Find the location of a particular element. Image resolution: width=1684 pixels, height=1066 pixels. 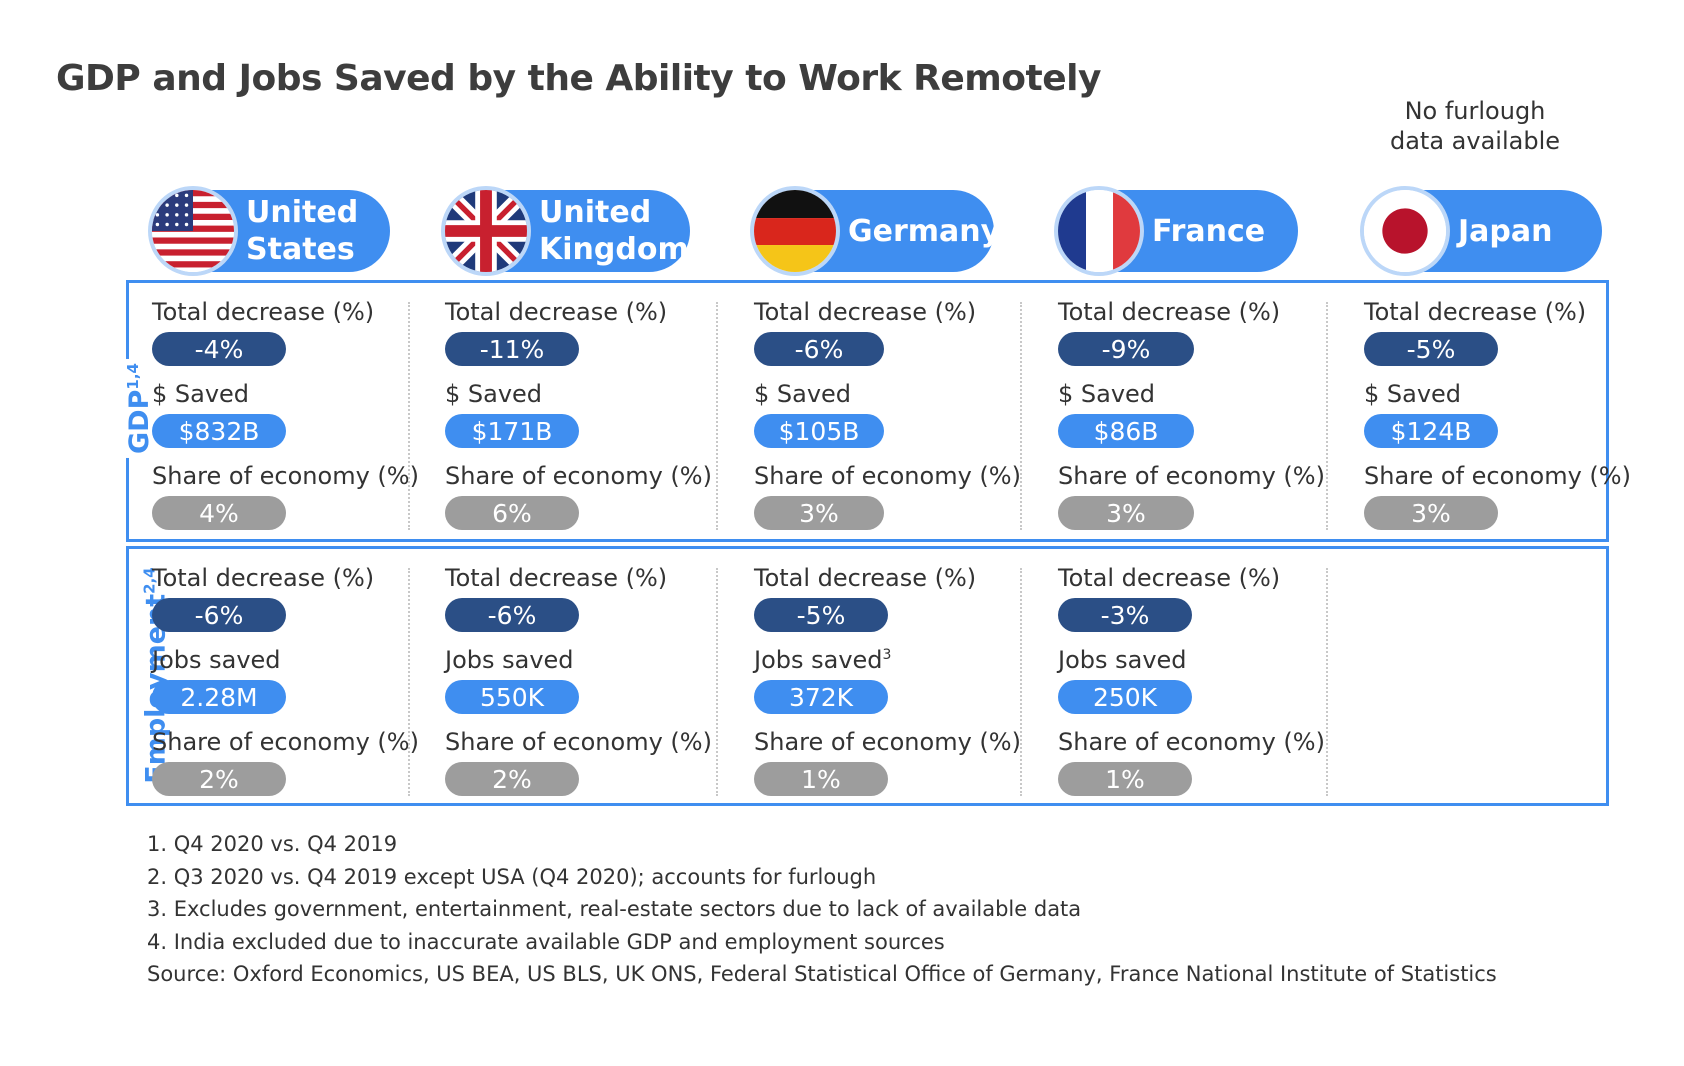

country-header: Japan is located at coordinates (1481, 231).